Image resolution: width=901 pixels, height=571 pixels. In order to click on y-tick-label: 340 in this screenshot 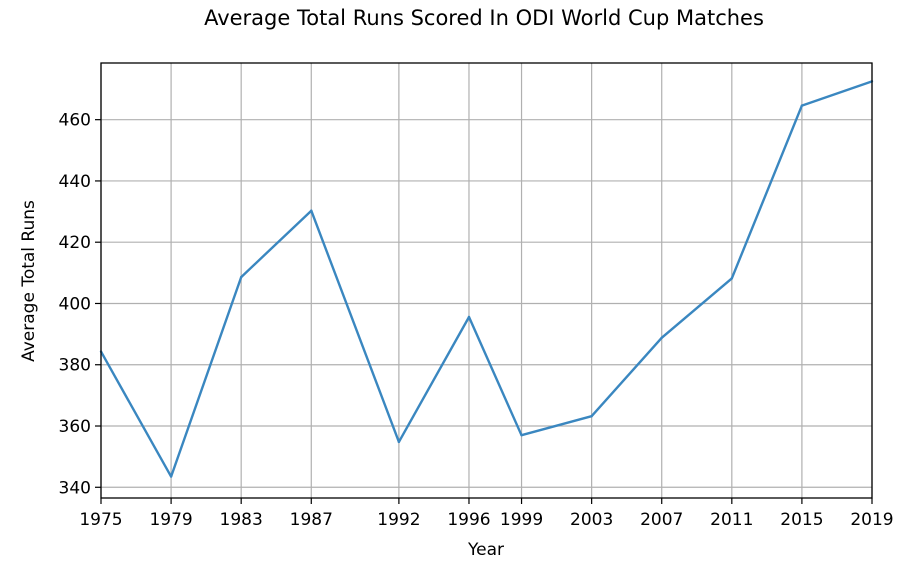, I will do `click(75, 488)`.